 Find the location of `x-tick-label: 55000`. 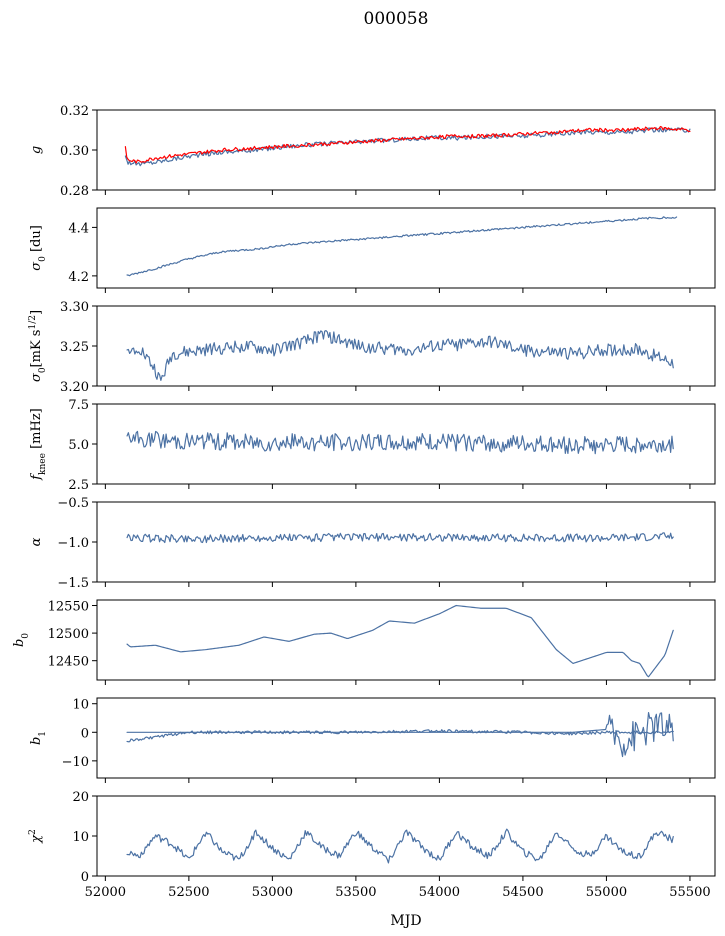

x-tick-label: 55000 is located at coordinates (606, 892).